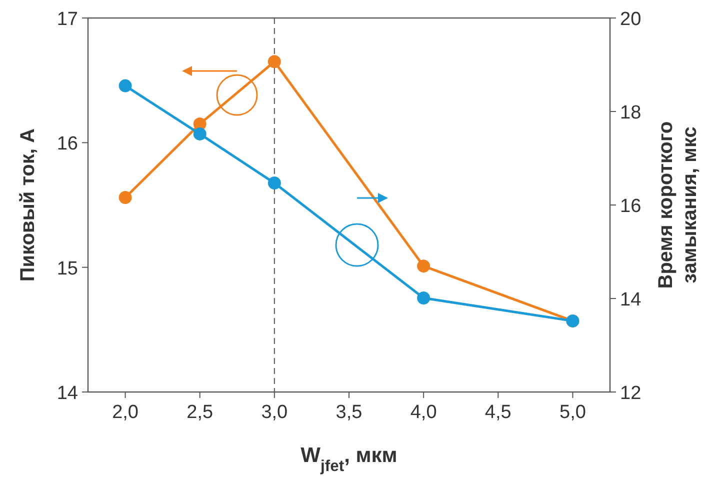 The width and height of the screenshot is (713, 477). What do you see at coordinates (349, 412) in the screenshot?
I see `x-tick-label: 3,5` at bounding box center [349, 412].